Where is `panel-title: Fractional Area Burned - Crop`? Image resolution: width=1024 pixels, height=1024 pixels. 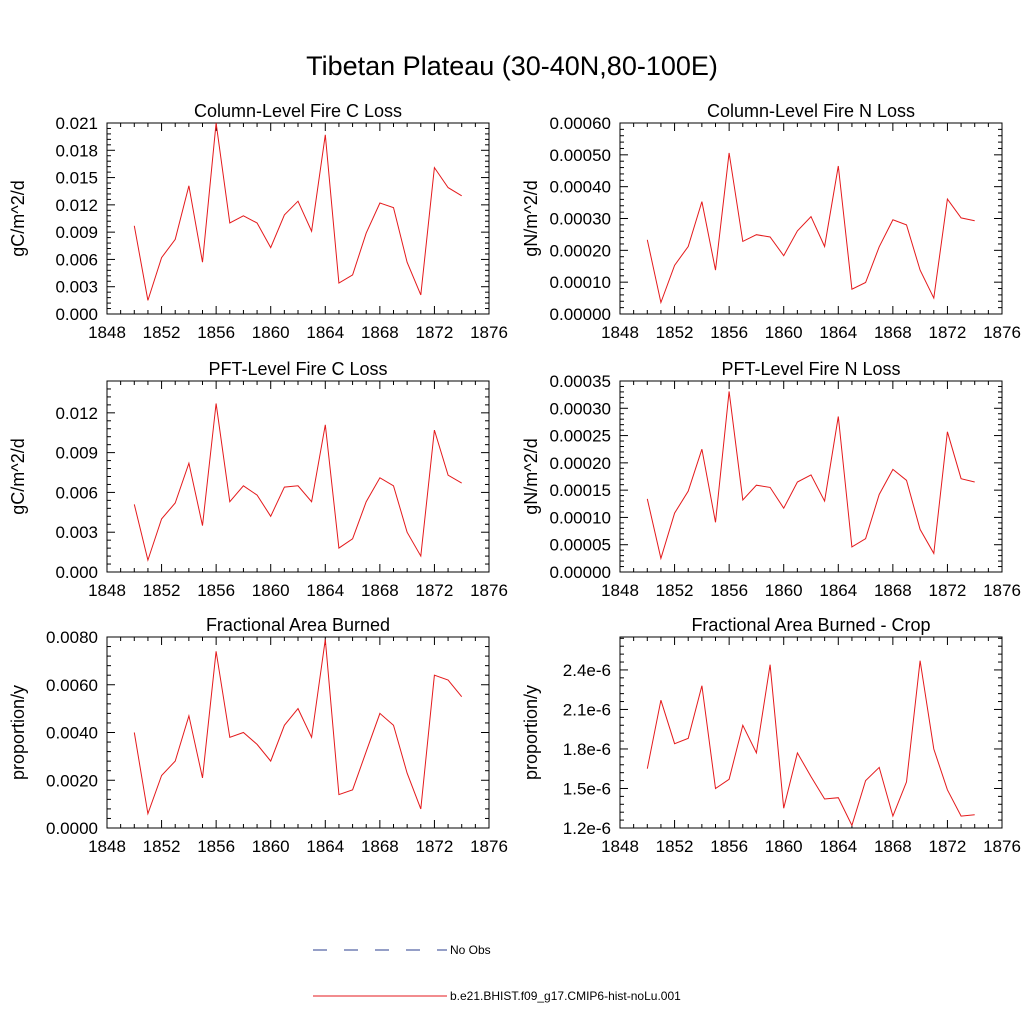 panel-title: Fractional Area Burned - Crop is located at coordinates (810, 625).